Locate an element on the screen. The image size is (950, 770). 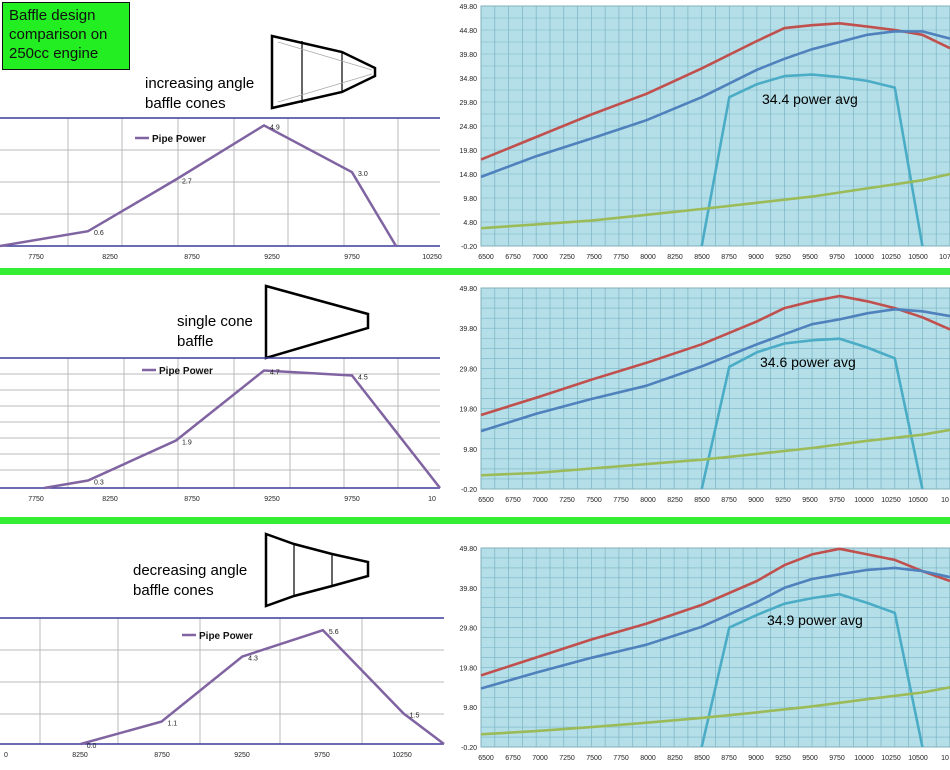
data-label: 4.5 is located at coordinates (363, 378).